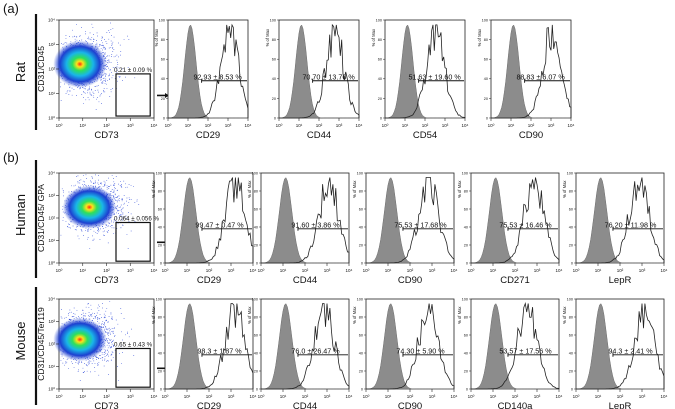 The height and width of the screenshot is (409, 675). What do you see at coordinates (208, 135) in the screenshot?
I see `histogram-marker-label: CD29` at bounding box center [208, 135].